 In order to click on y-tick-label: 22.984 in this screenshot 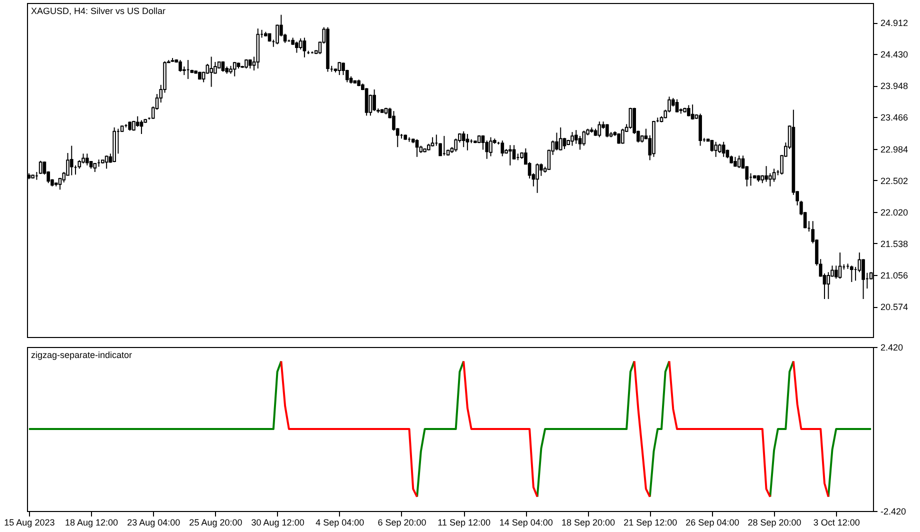, I will do `click(894, 149)`.